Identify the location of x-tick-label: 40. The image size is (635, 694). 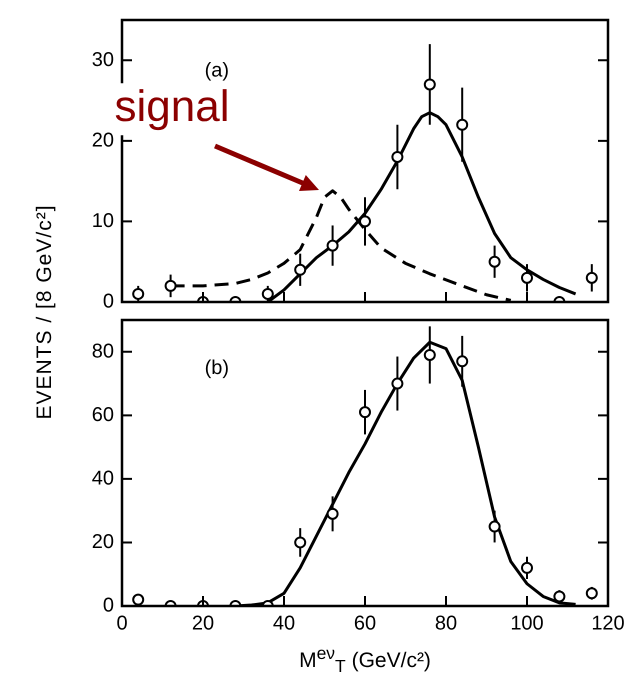
(284, 623).